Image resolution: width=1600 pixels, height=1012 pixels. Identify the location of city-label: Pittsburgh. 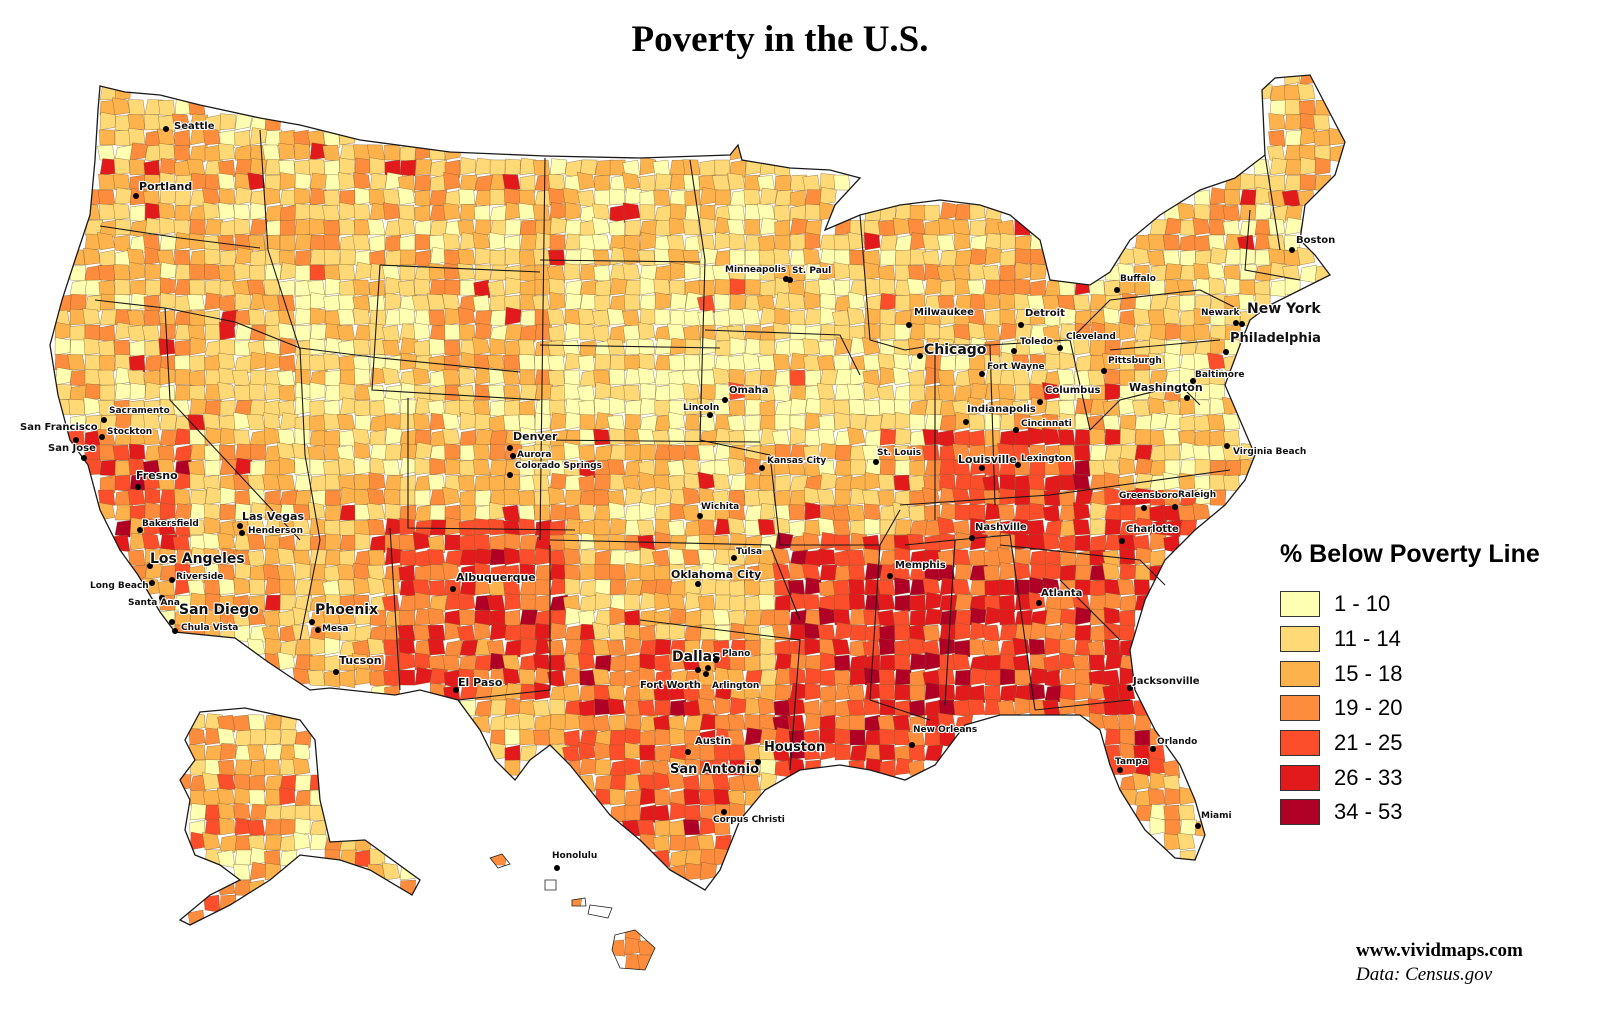
(1135, 361).